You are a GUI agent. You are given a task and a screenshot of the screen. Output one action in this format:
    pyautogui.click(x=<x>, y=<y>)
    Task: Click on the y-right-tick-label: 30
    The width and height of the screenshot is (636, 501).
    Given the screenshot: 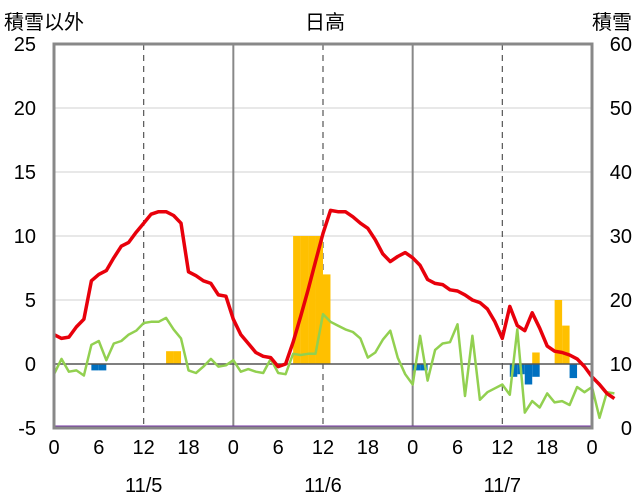 What is the action you would take?
    pyautogui.click(x=621, y=237)
    